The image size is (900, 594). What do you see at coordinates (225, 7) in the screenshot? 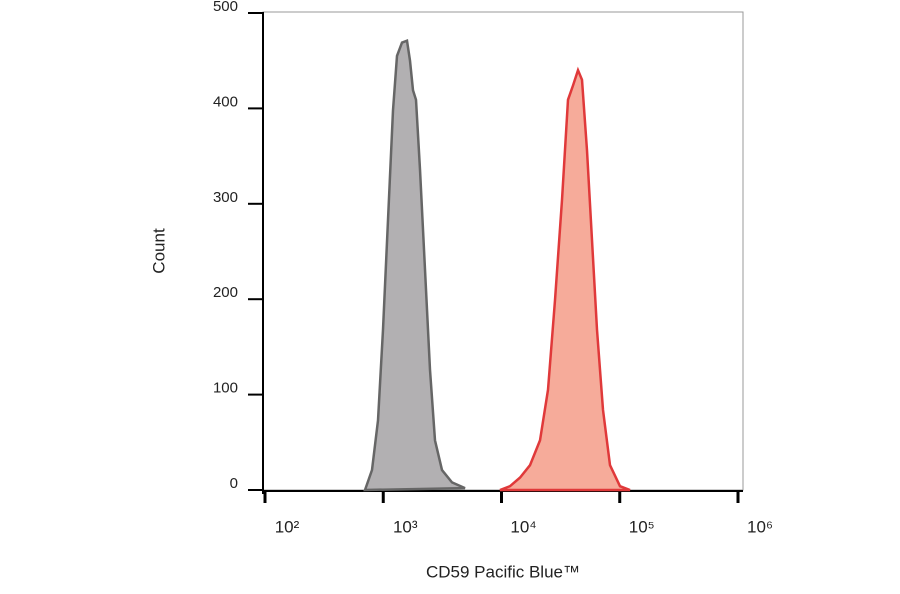
I see `y-tick-label: 500` at bounding box center [225, 7].